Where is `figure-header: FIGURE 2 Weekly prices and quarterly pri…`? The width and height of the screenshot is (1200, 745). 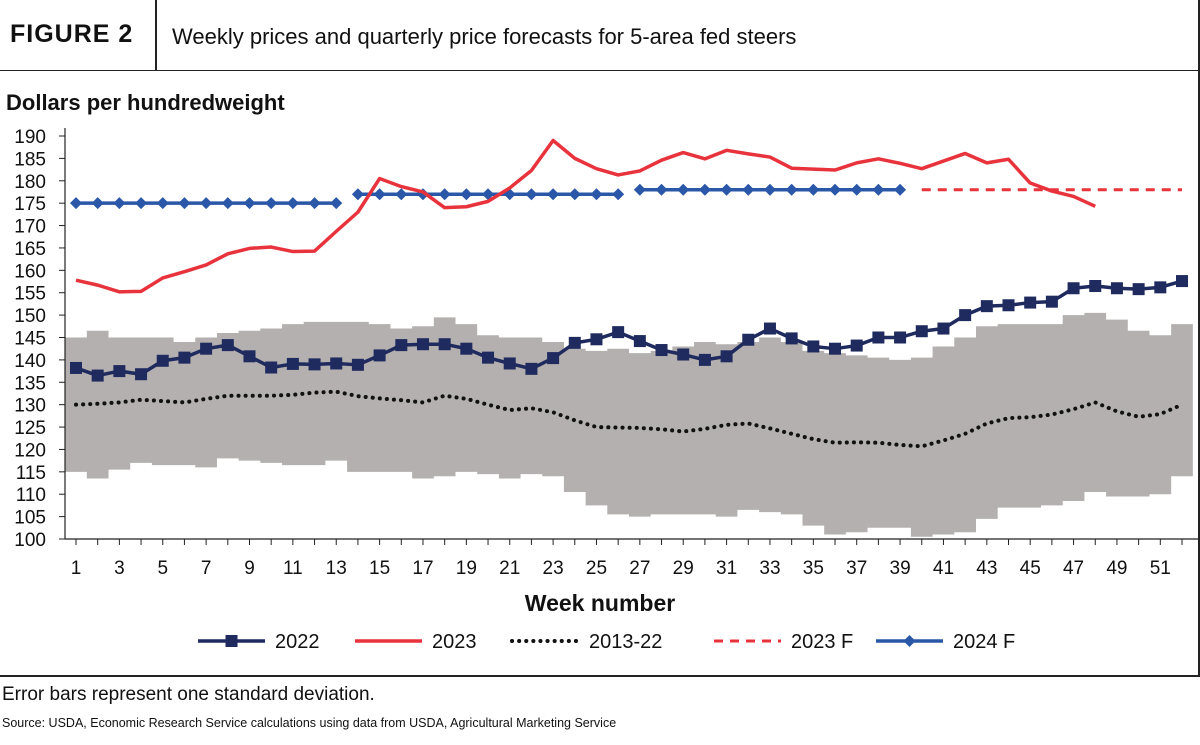
figure-header: FIGURE 2 Weekly prices and quarterly pri… is located at coordinates (600, 35).